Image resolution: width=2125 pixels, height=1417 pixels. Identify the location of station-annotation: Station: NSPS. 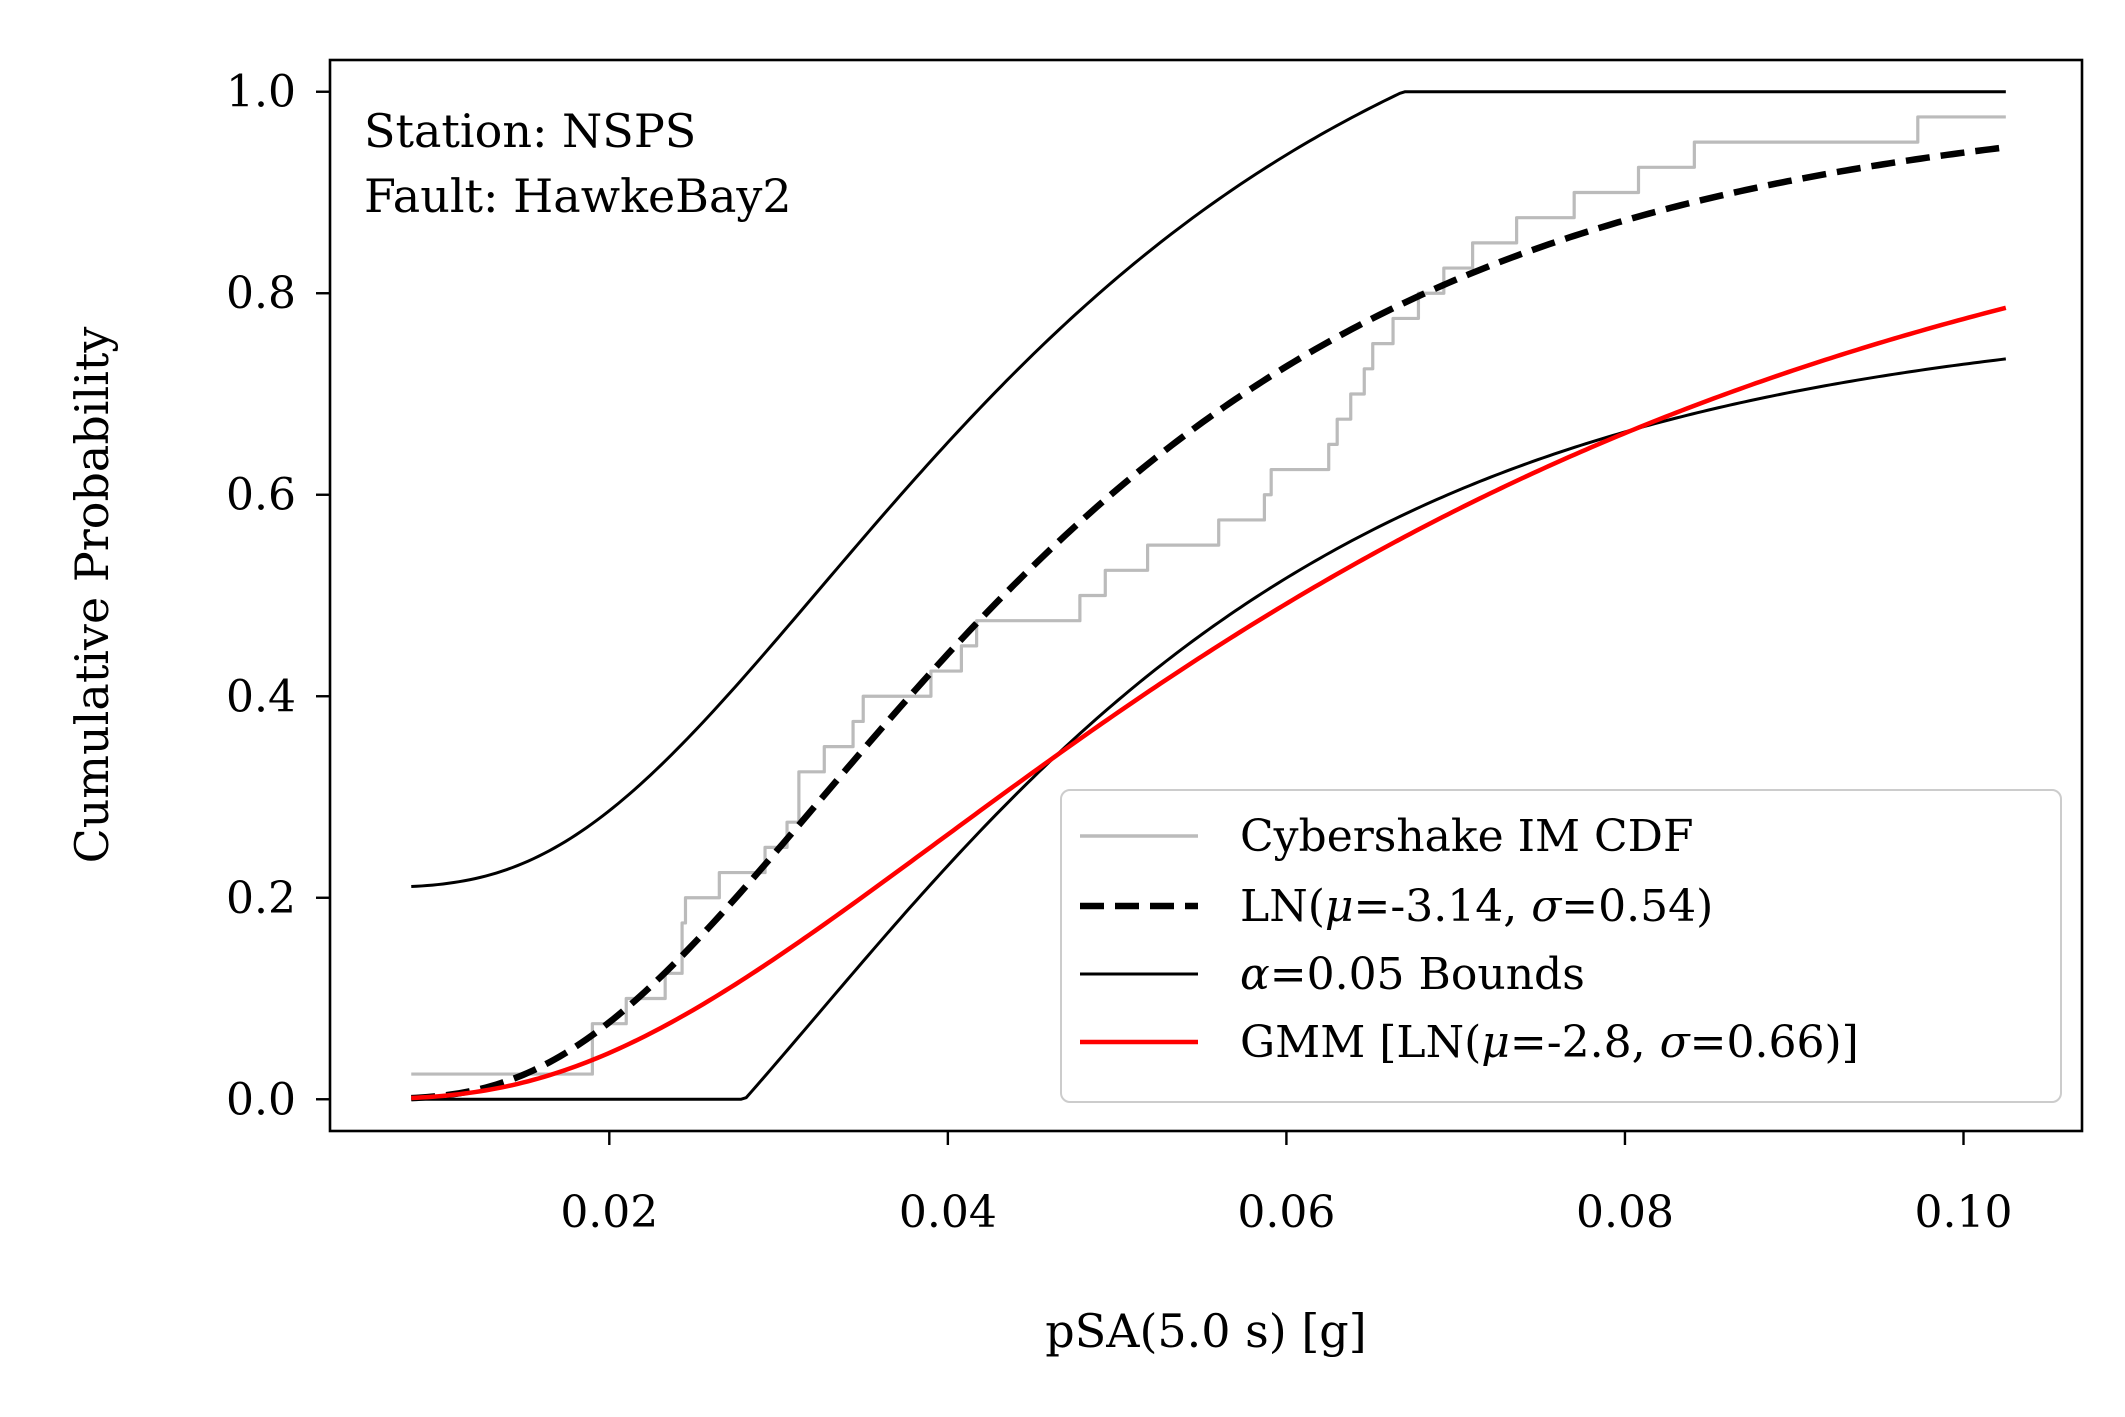
(530, 131).